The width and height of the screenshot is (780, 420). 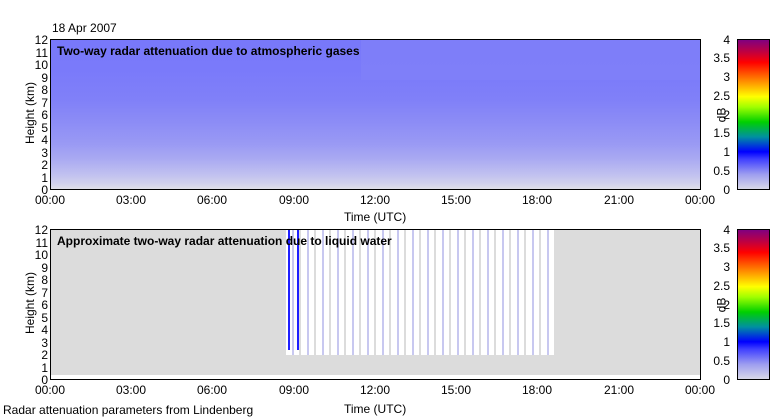 What do you see at coordinates (421, 292) in the screenshot?
I see `liquid-streaks` at bounding box center [421, 292].